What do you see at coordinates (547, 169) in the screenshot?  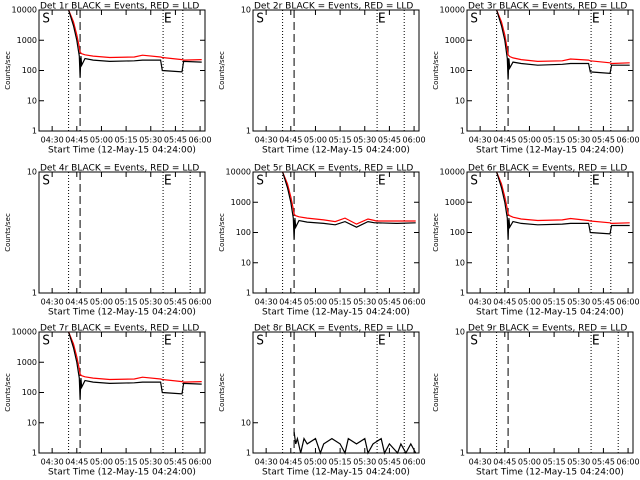 I see `panel-title: Det 6r BLACK = Events, RED = LLD` at bounding box center [547, 169].